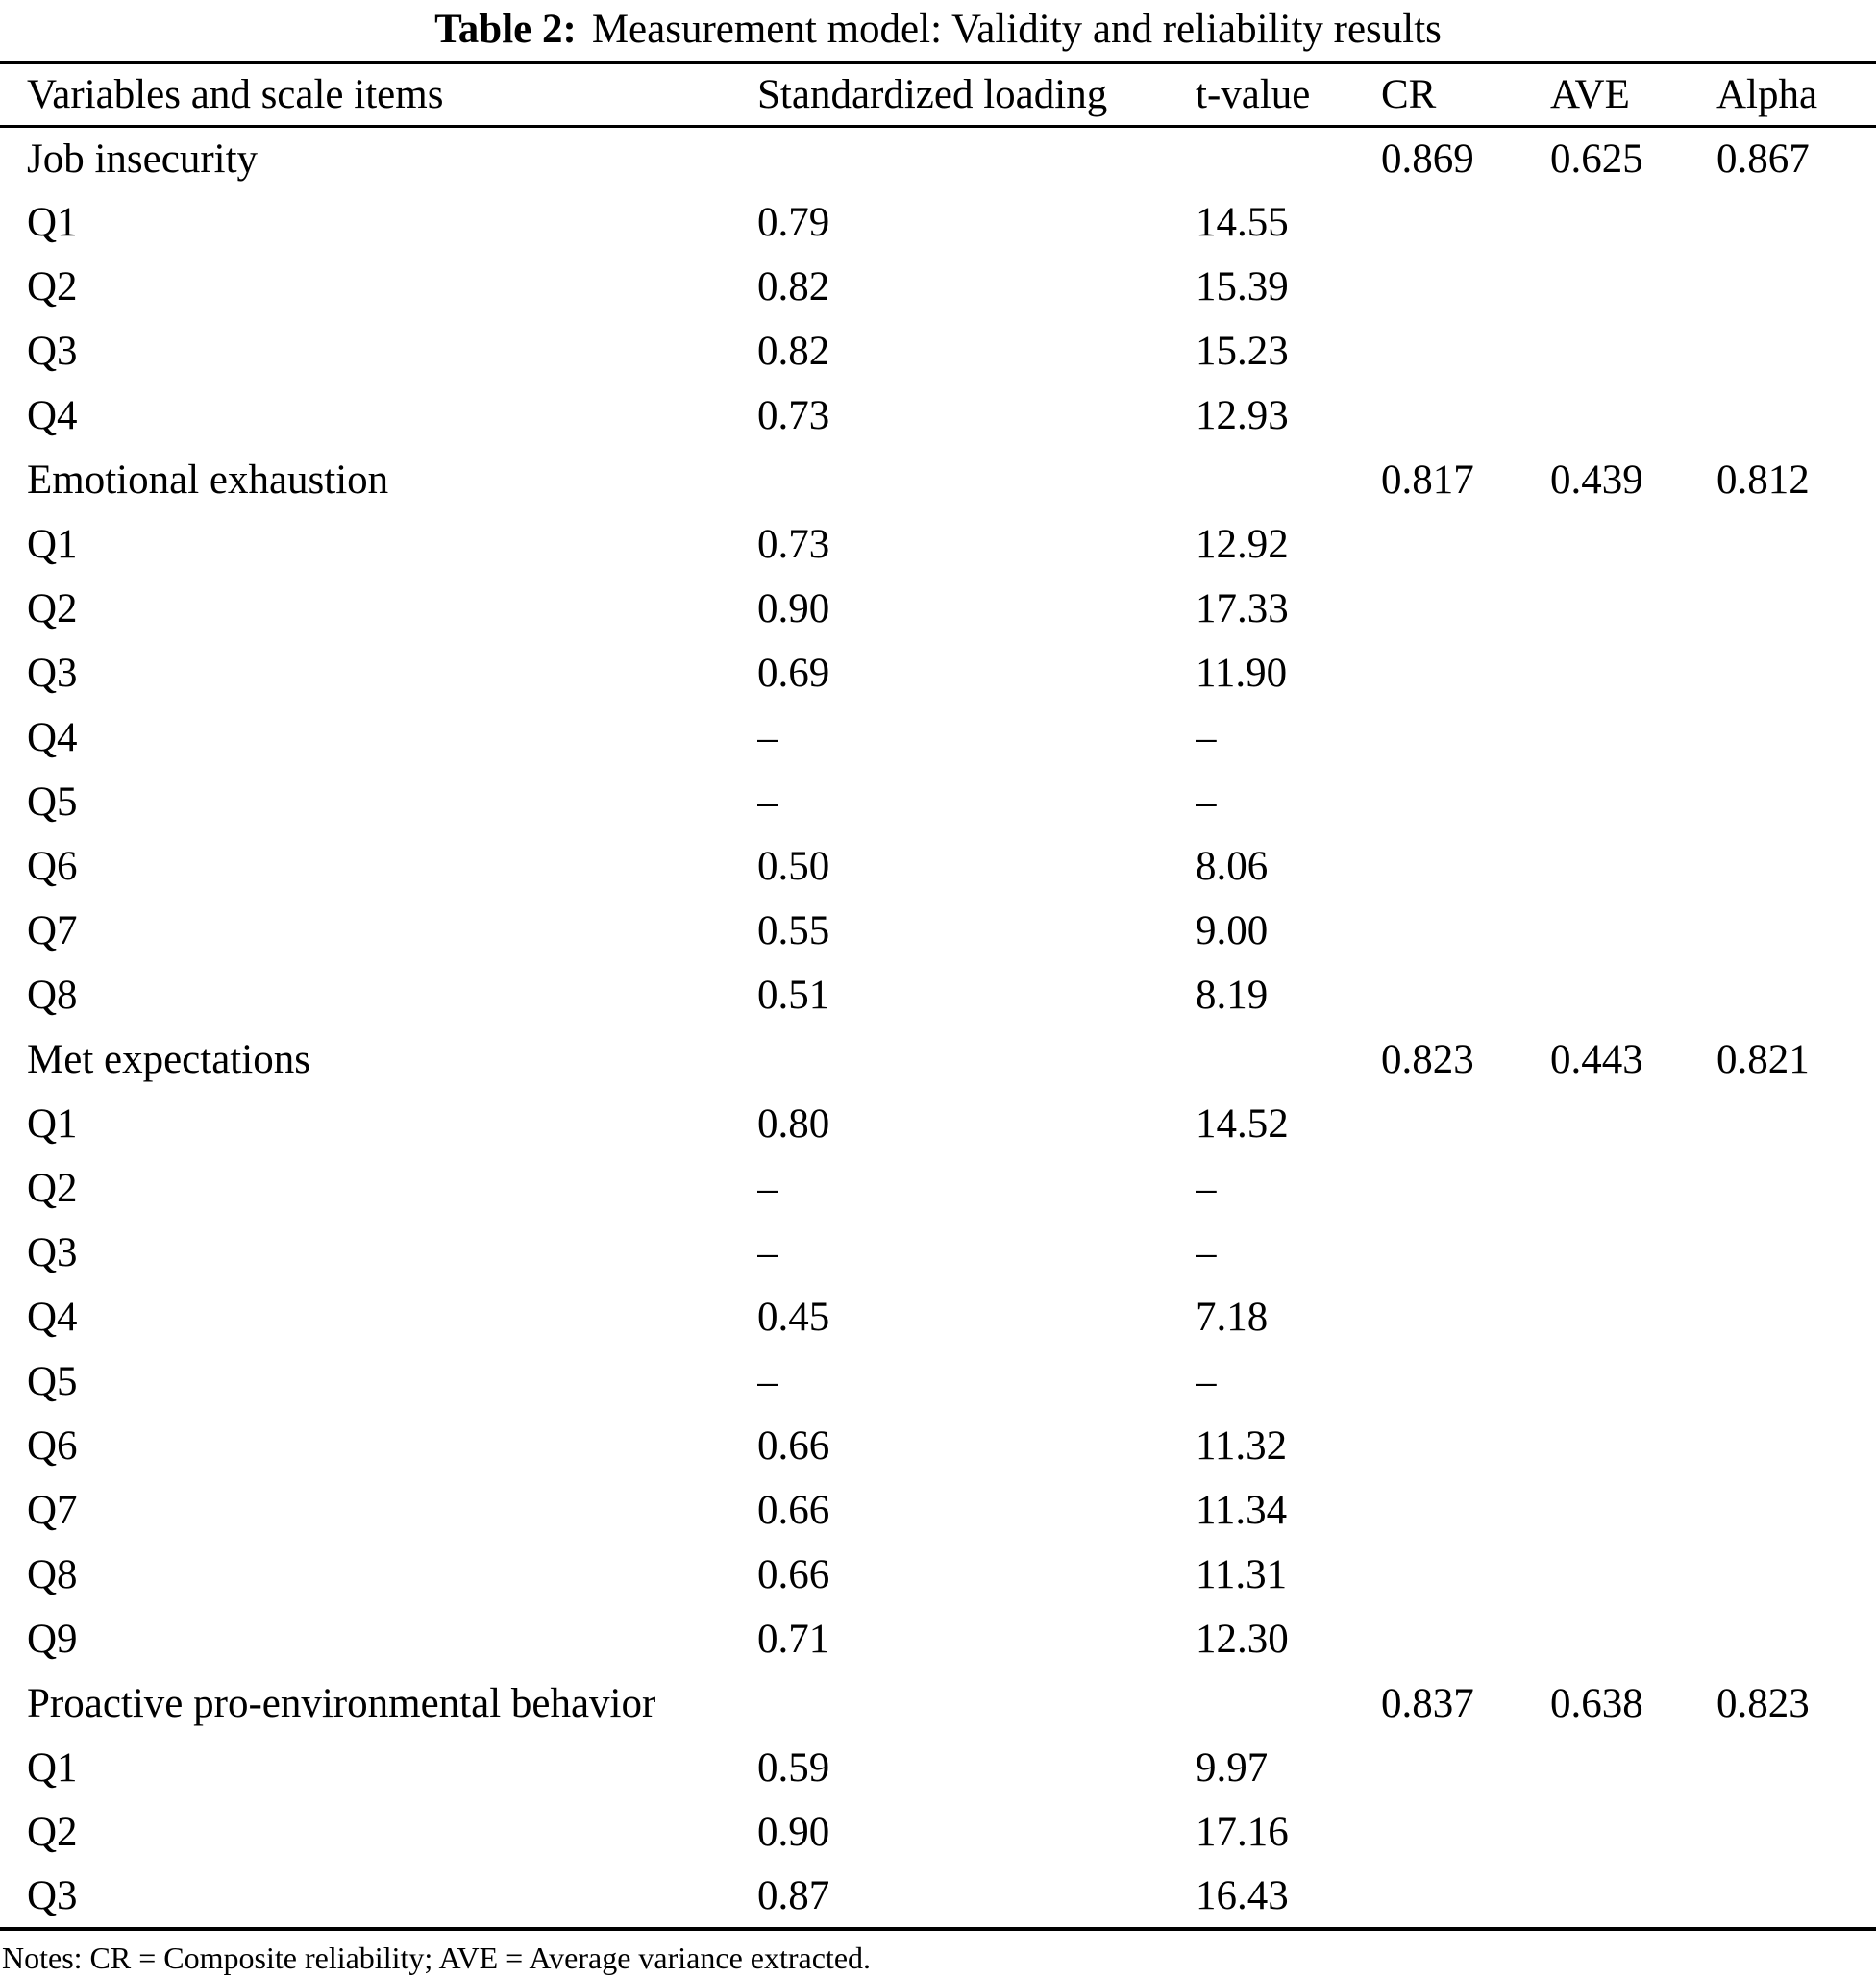 Image resolution: width=1876 pixels, height=1978 pixels. Describe the element at coordinates (794, 223) in the screenshot. I see `cell-loading: 0.79` at that location.